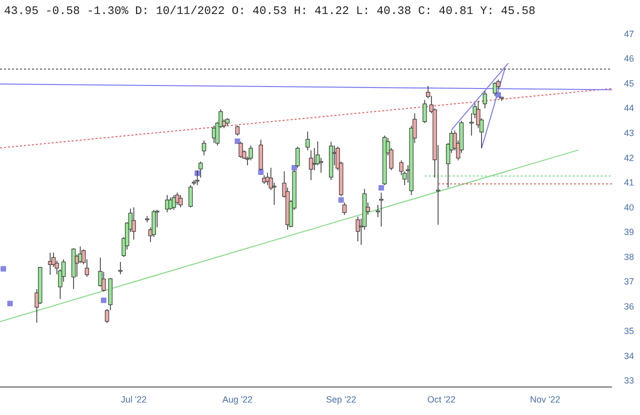  What do you see at coordinates (629, 257) in the screenshot?
I see `y-tick-label: 38` at bounding box center [629, 257].